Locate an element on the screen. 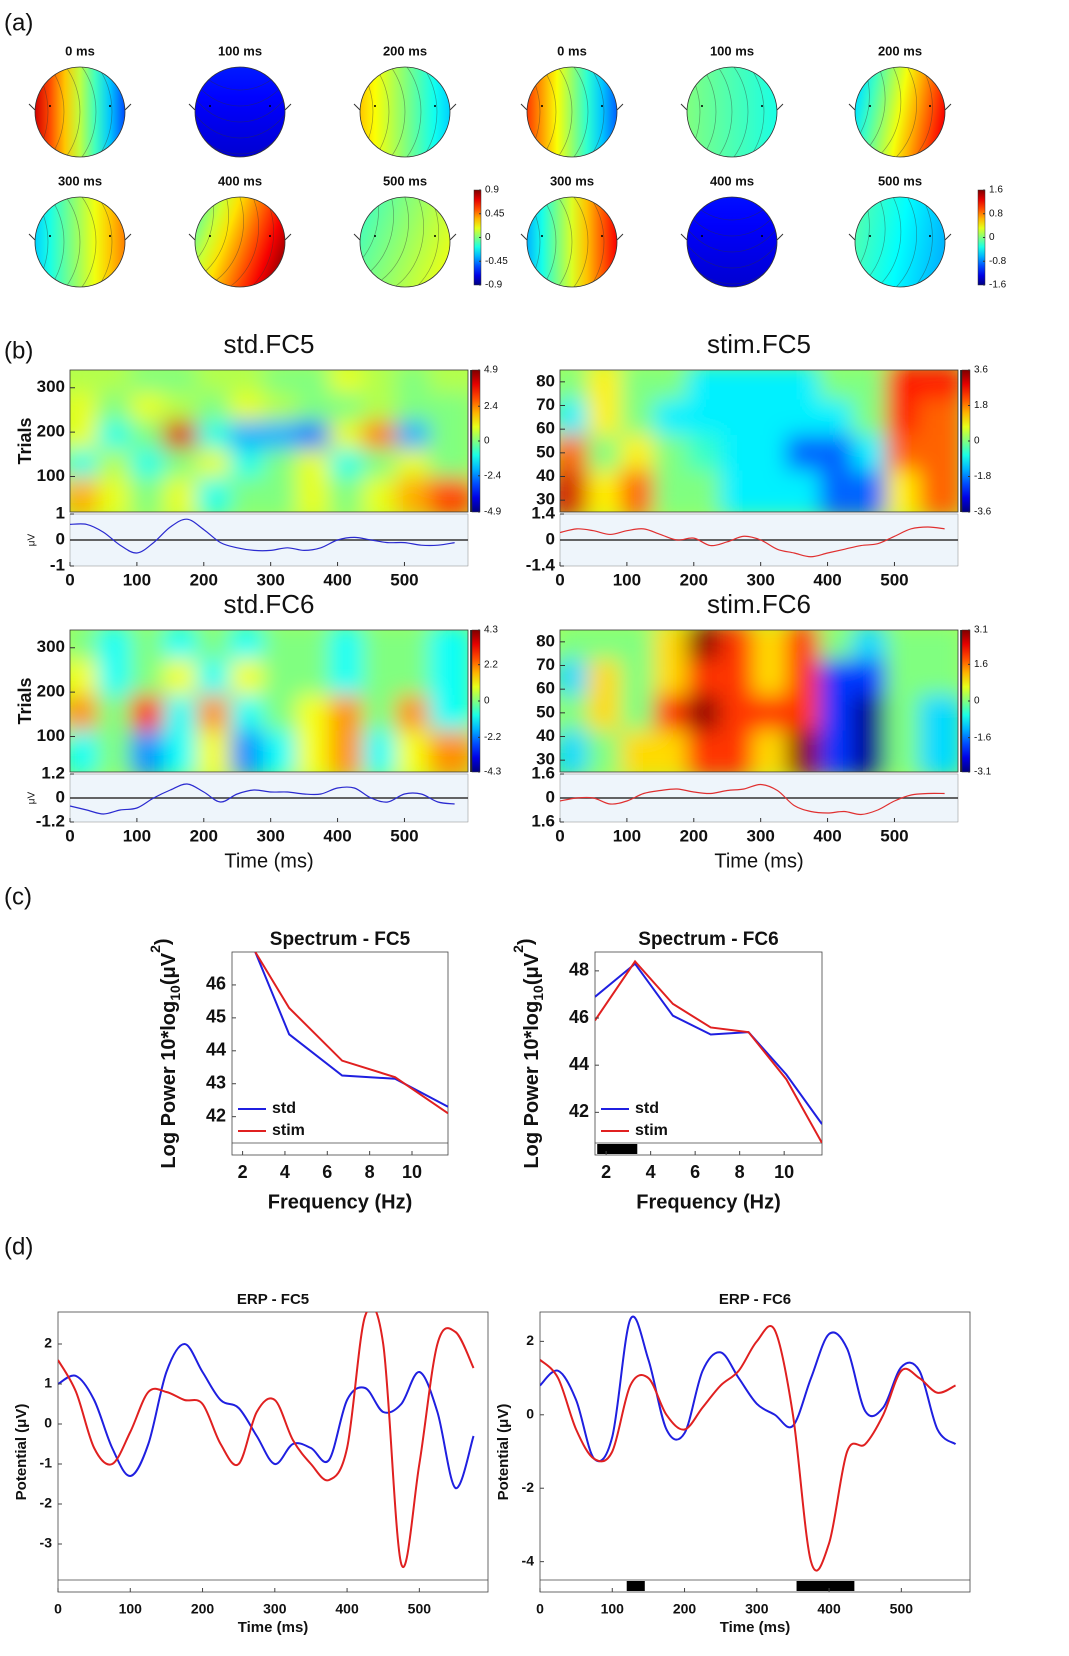 Image resolution: width=1069 pixels, height=1656 pixels. y-tick-label: 50 is located at coordinates (545, 451).